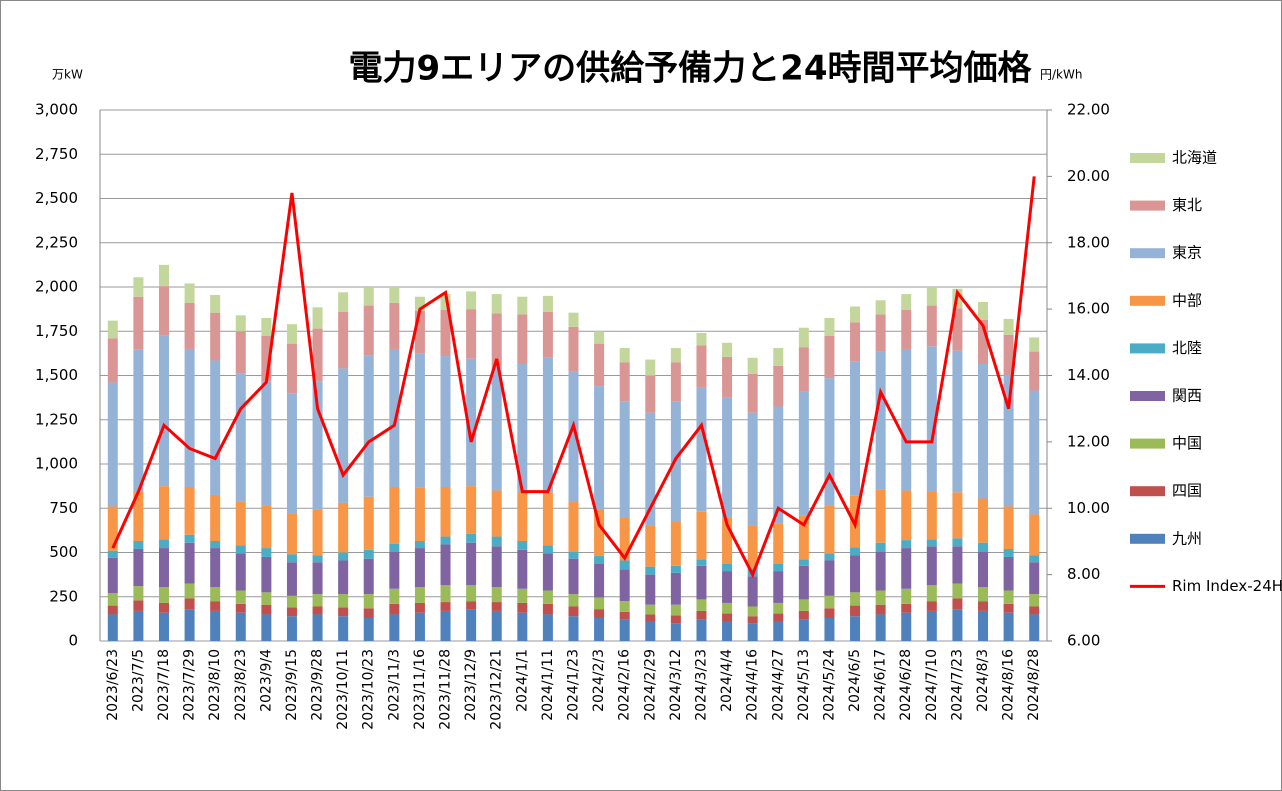 The image size is (1282, 791). I want to click on y-axis-unit: 万kW, so click(67, 75).